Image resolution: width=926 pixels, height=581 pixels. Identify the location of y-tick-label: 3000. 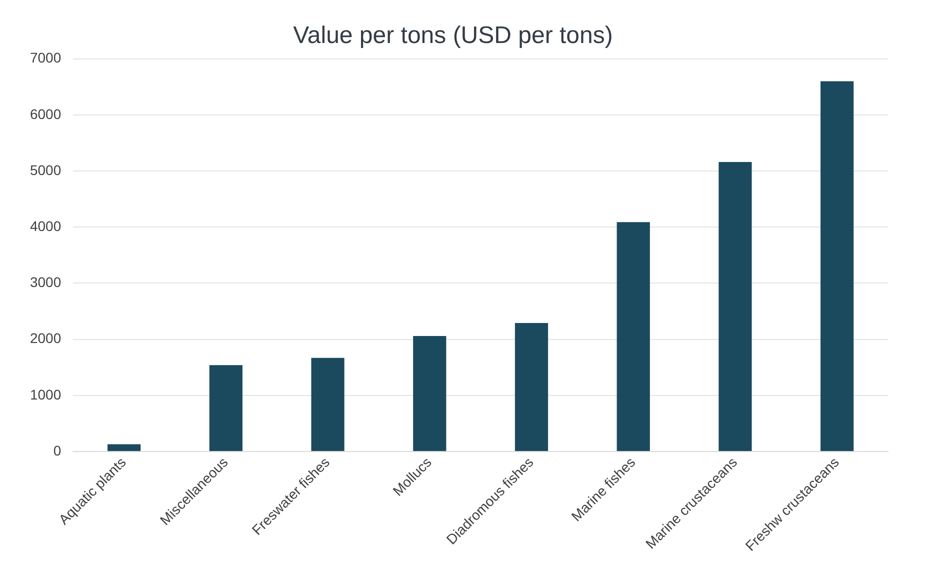
(46, 282).